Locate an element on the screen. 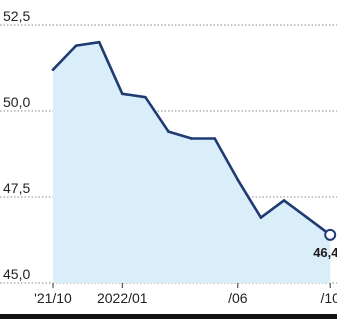 The image size is (337, 320). y-tick-label: 50,0 is located at coordinates (16, 102).